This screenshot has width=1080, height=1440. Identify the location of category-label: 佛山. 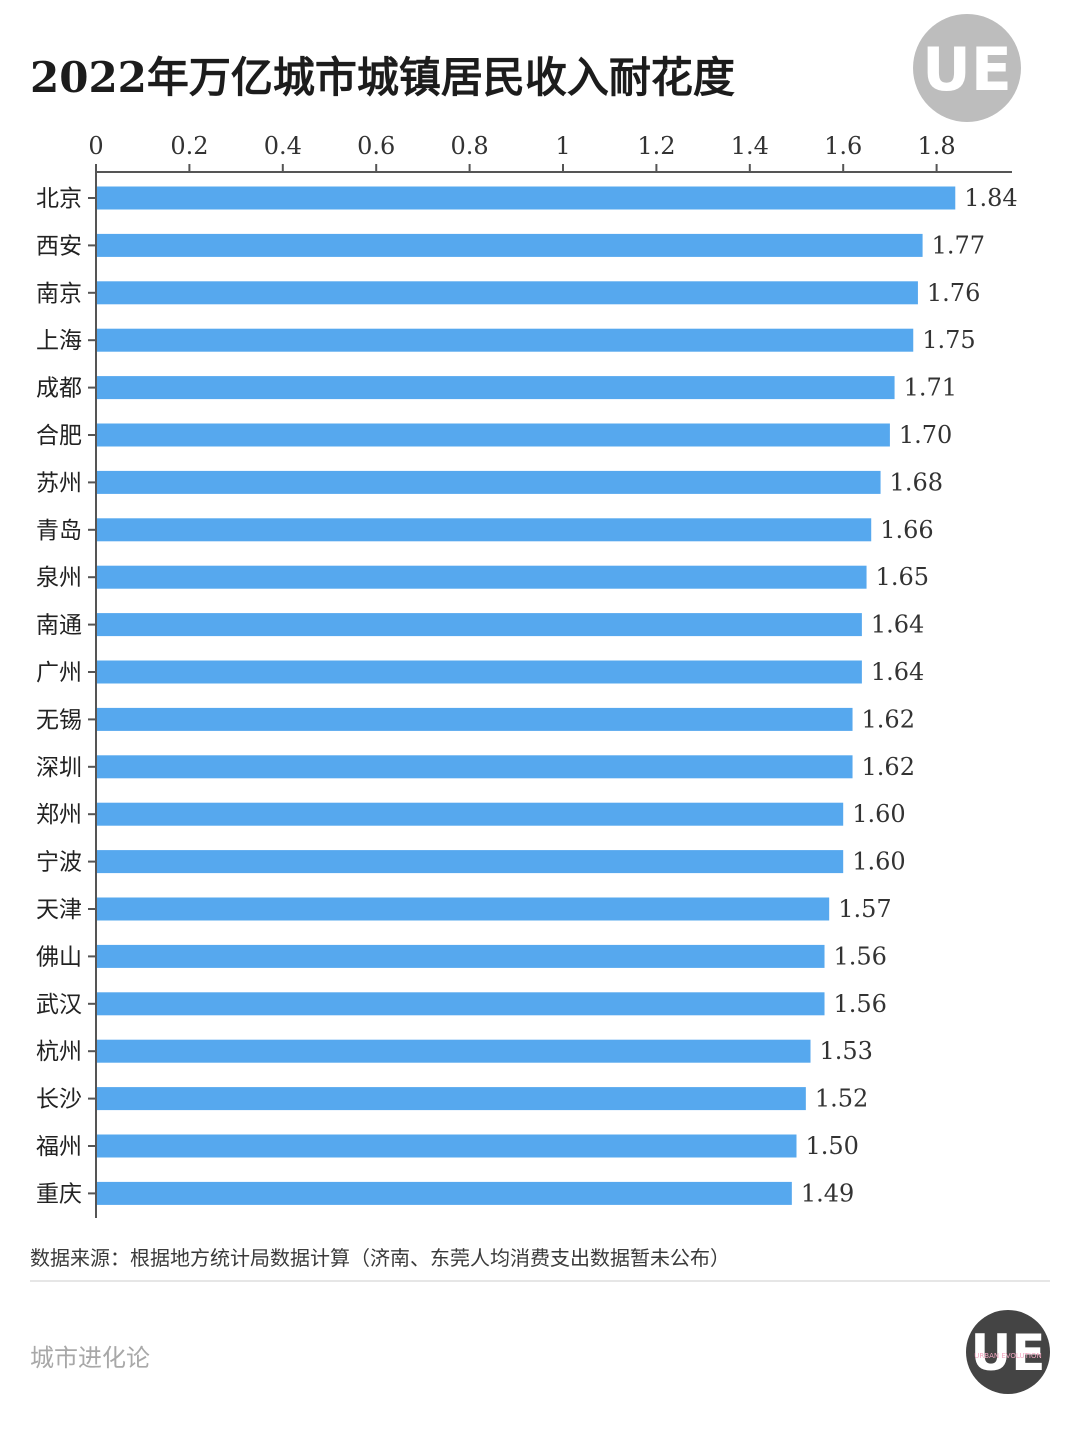
(59, 957).